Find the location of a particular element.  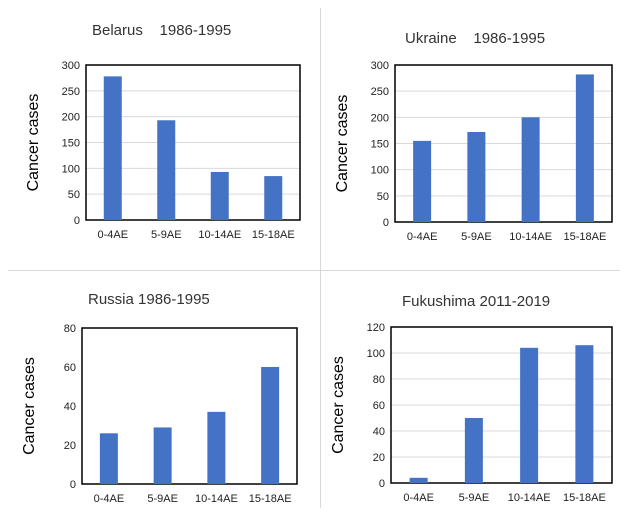

chart-title-belarus: Belarus 1986-1995 is located at coordinates (162, 30).